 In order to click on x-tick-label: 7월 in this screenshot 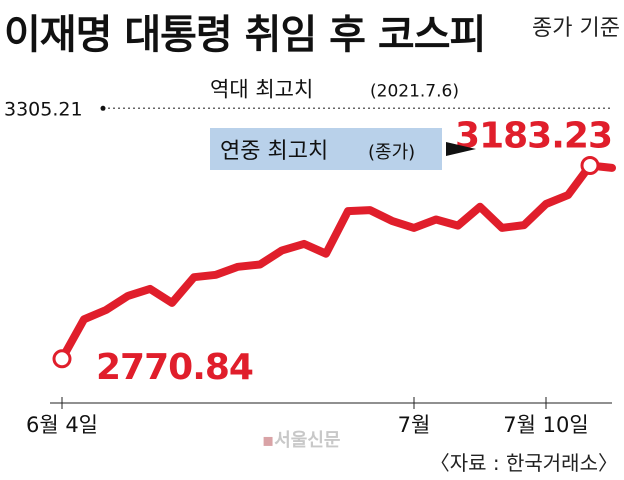, I will do `click(414, 425)`.